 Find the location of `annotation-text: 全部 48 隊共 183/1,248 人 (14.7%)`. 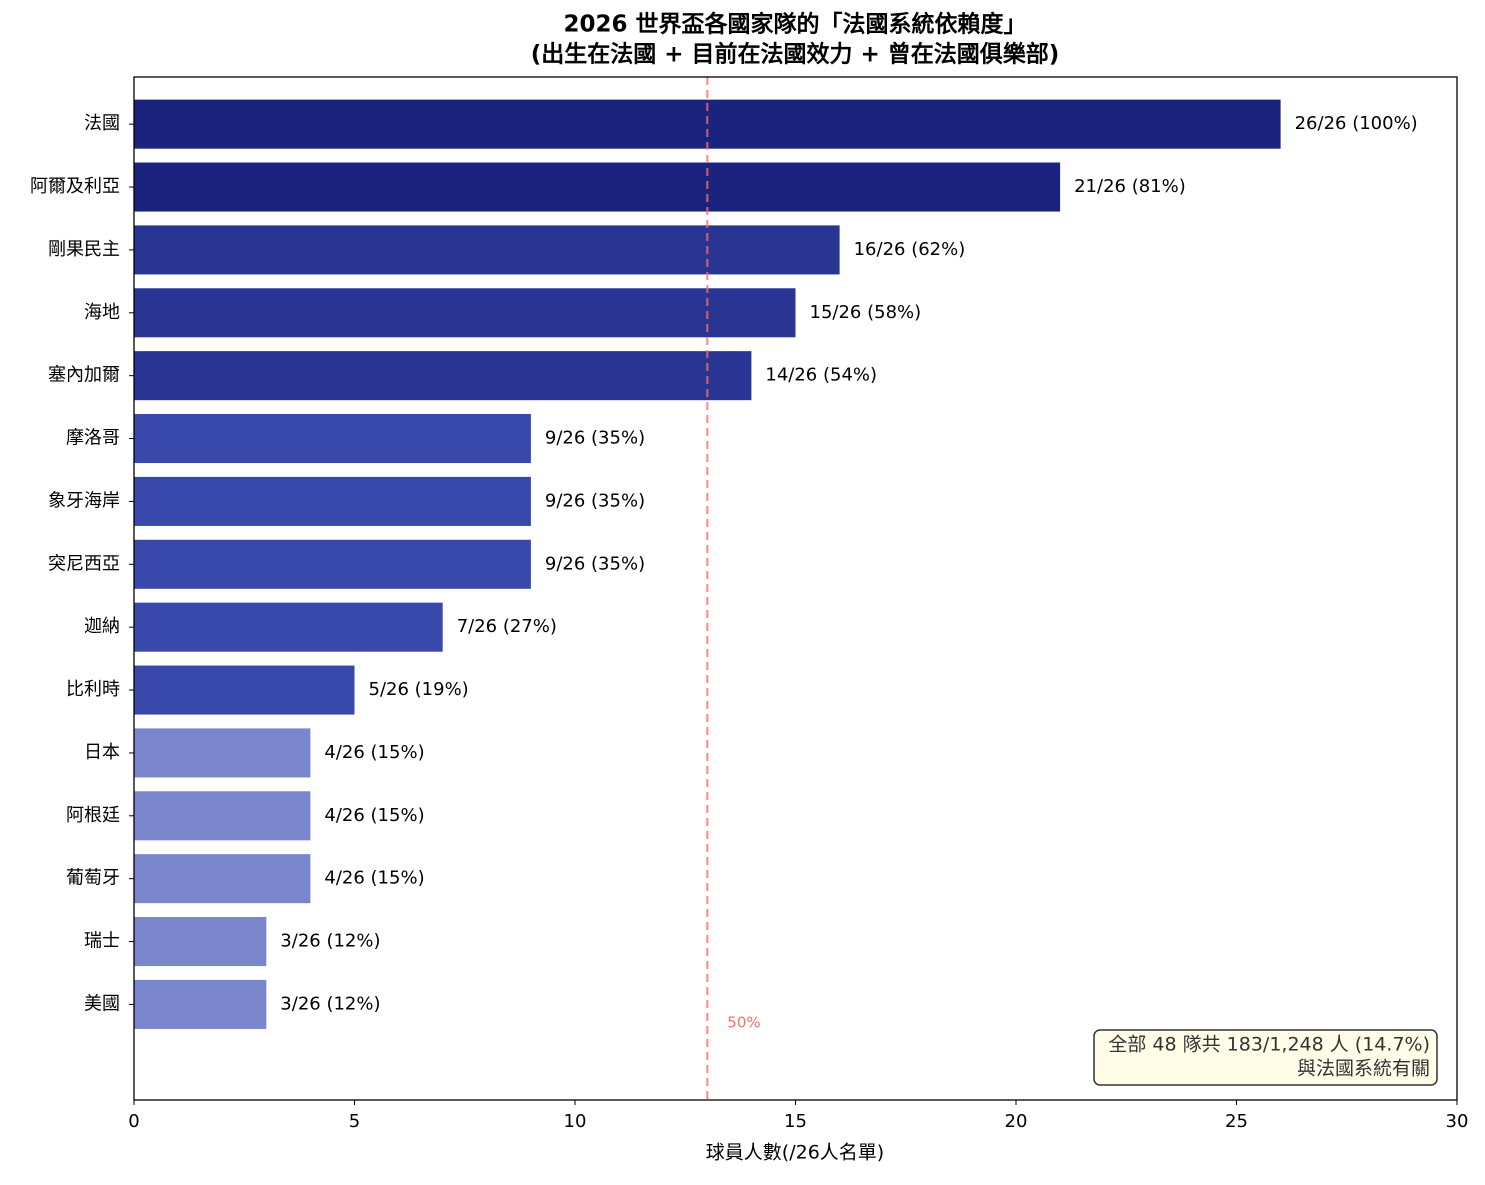

annotation-text: 全部 48 隊共 183/1,248 人 (14.7%) is located at coordinates (1269, 1045).